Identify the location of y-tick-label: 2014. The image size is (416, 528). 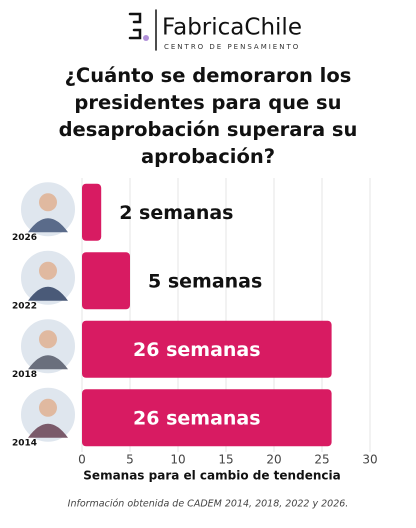
(24, 443).